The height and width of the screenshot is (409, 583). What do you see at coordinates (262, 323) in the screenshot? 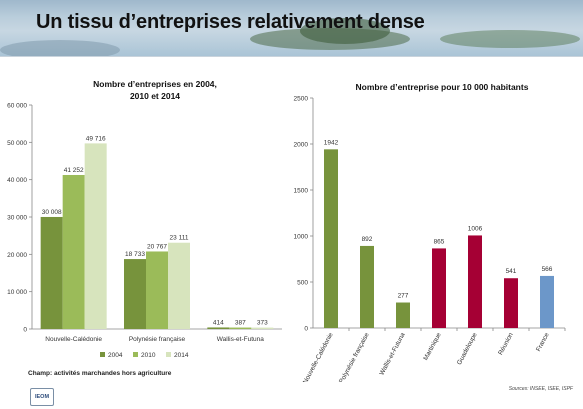
I see `chart1-data-label: 373` at bounding box center [262, 323].